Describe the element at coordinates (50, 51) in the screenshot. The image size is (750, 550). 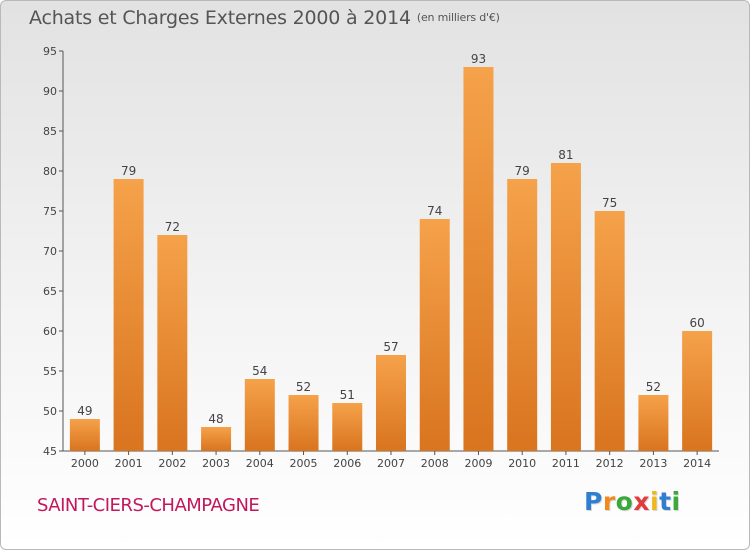
I see `y-tick-label: 95` at that location.